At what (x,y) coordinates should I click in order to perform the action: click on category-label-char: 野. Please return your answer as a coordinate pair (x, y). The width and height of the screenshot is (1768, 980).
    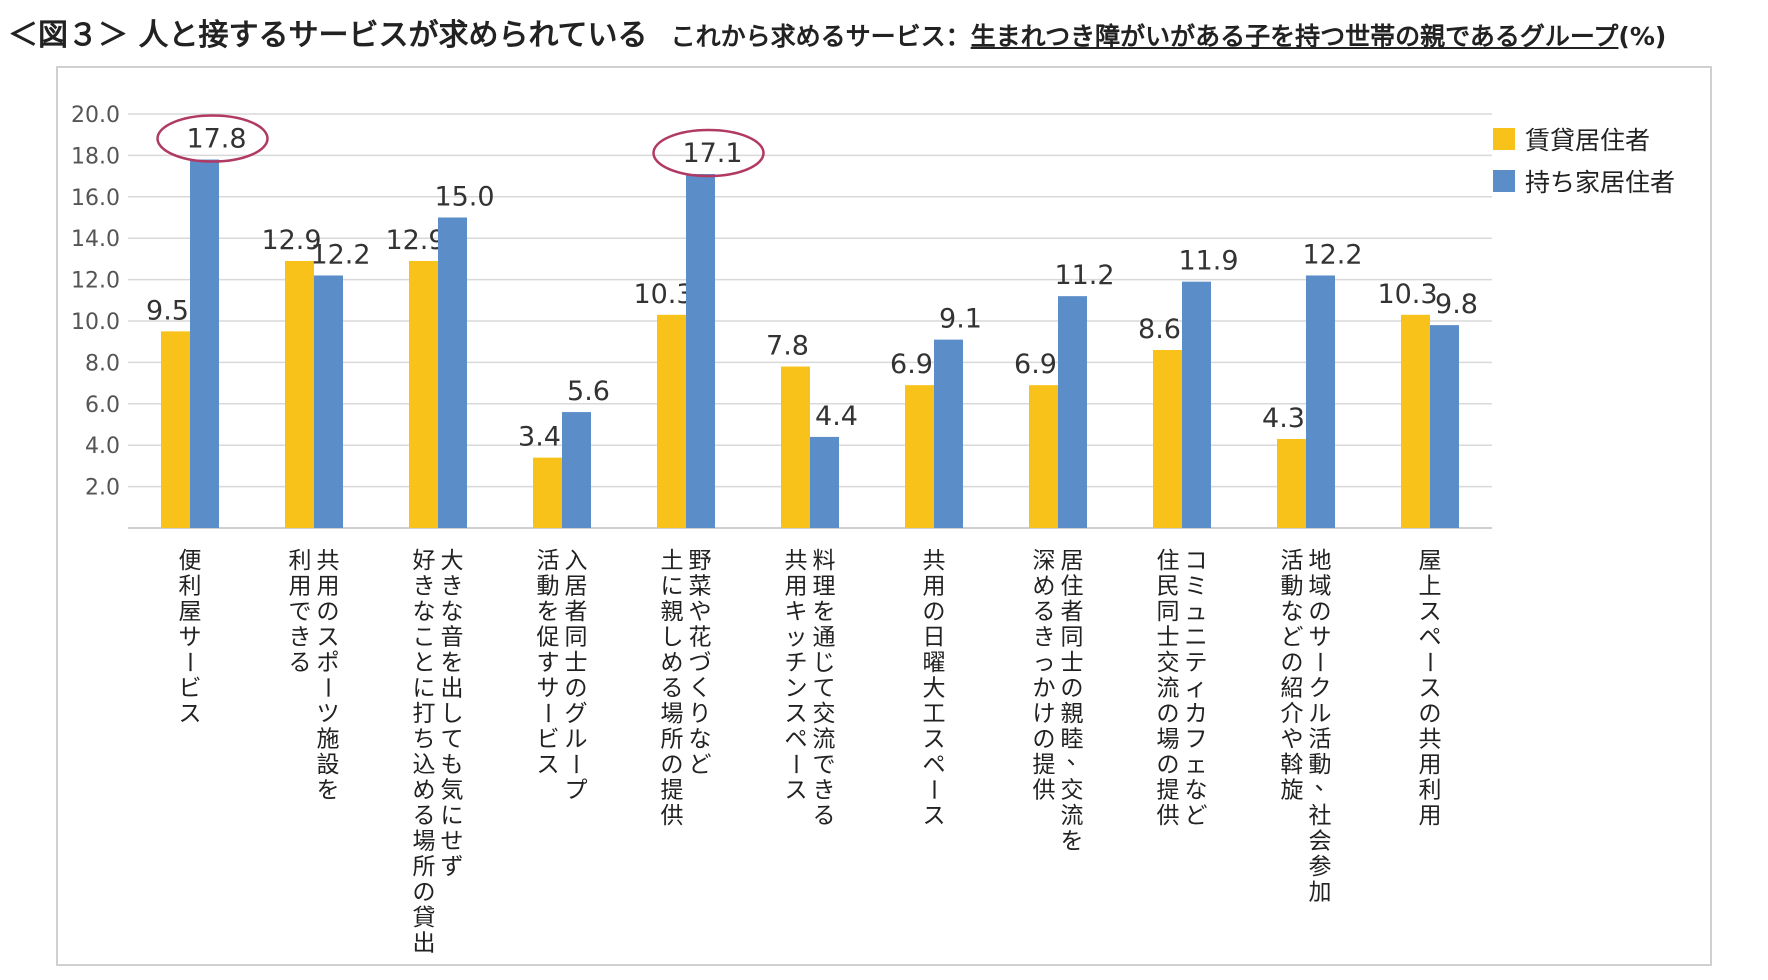
    Looking at the image, I should click on (700, 561).